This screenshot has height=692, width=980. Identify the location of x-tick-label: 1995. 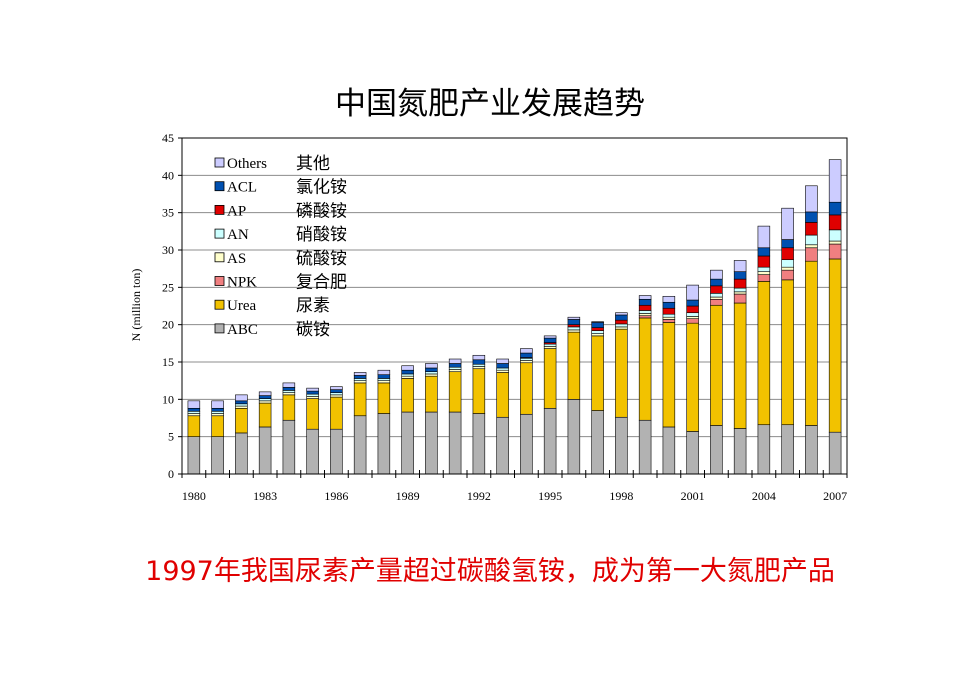
(550, 496).